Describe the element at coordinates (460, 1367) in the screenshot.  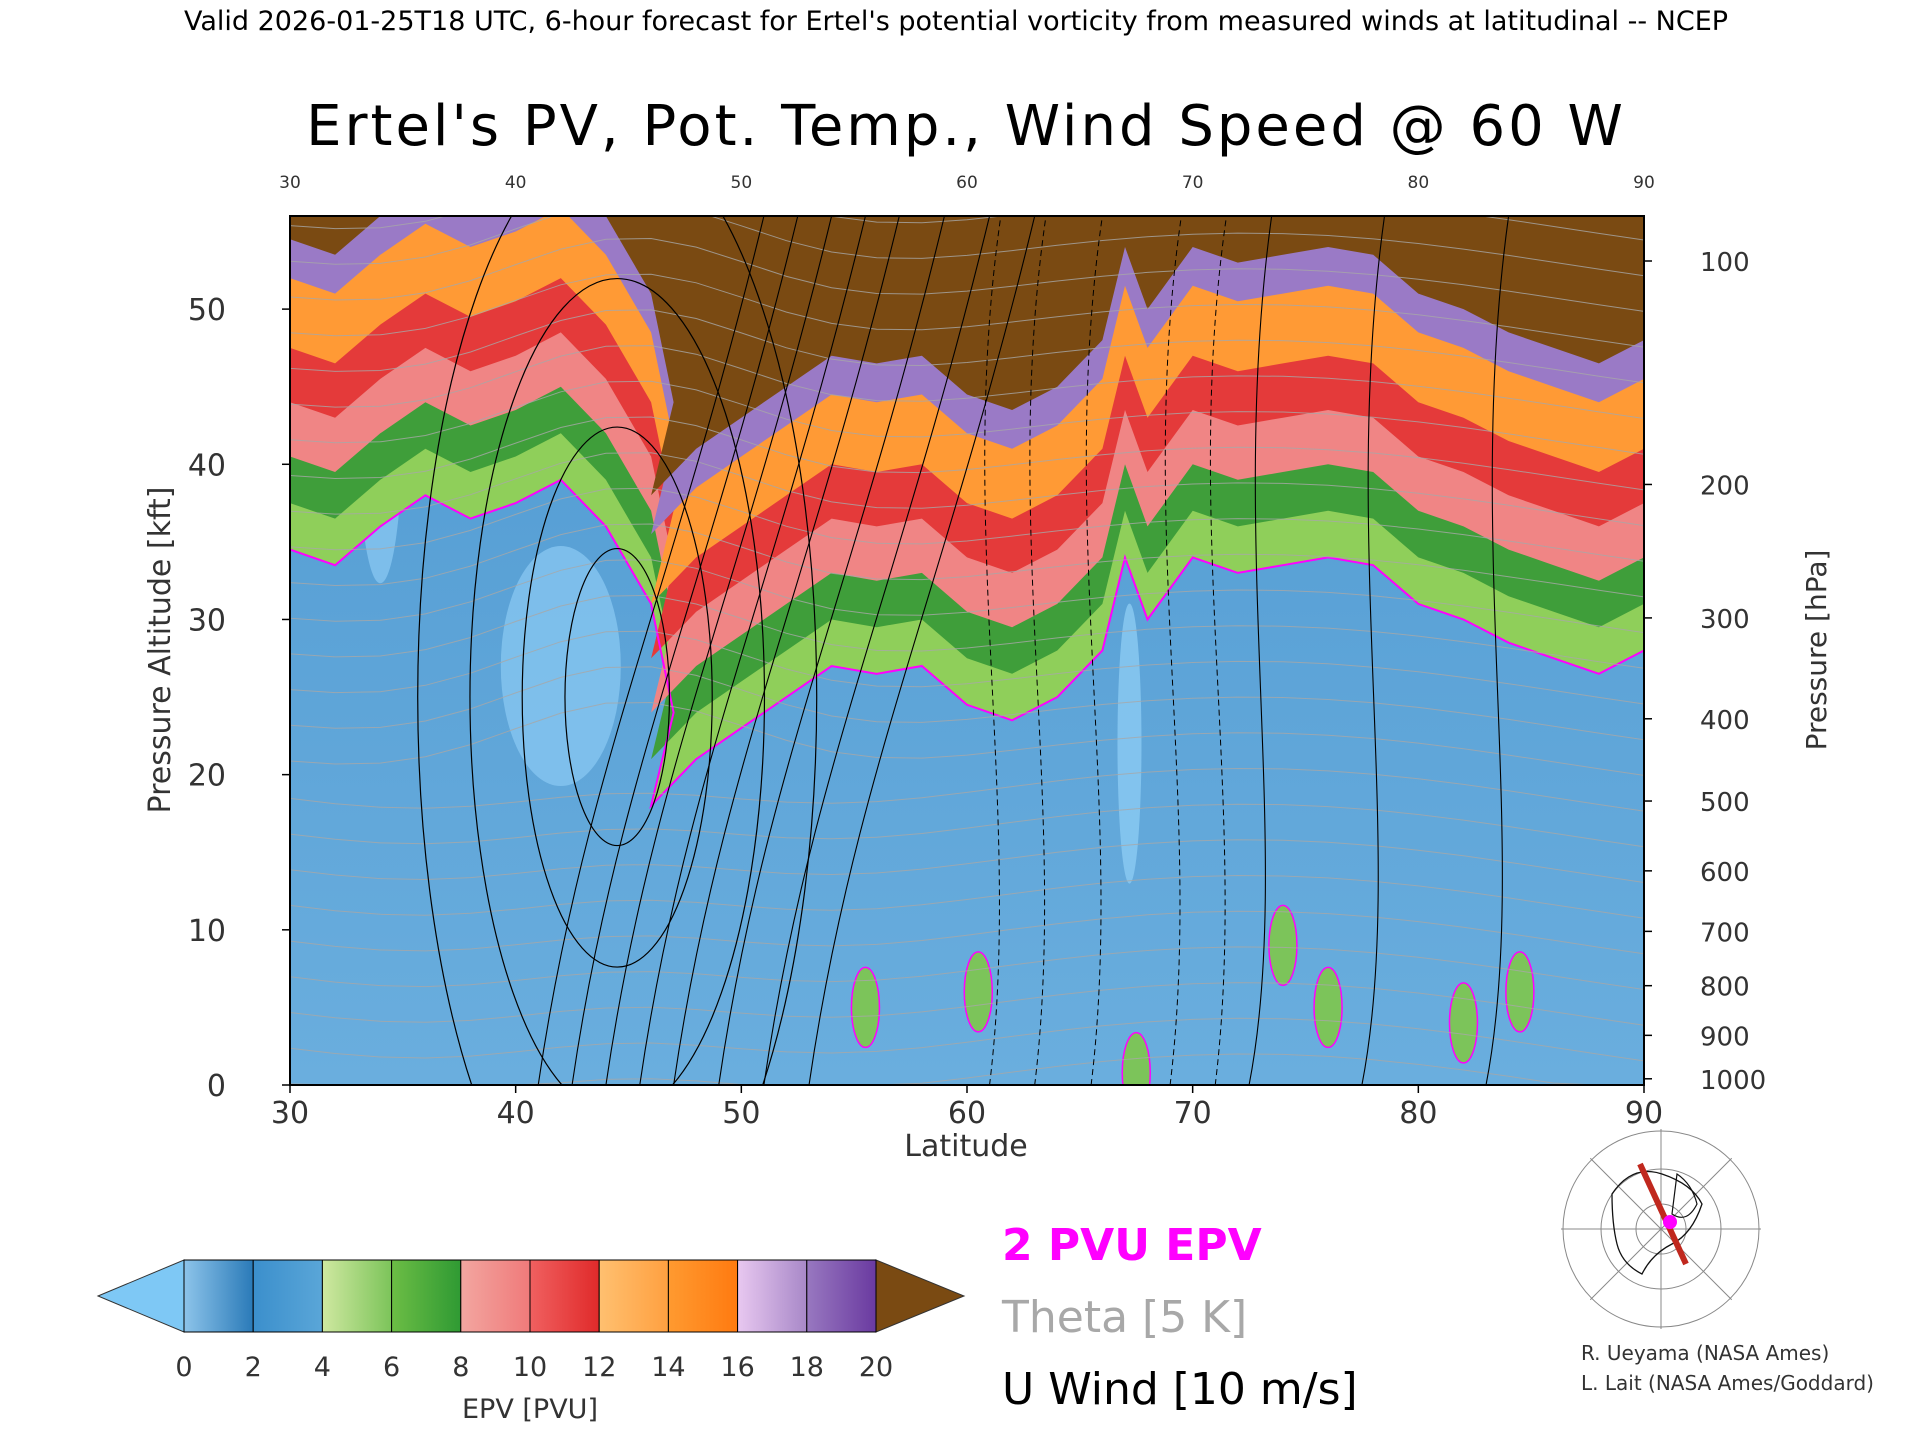
I see `colorbar-tick-label: 8` at that location.